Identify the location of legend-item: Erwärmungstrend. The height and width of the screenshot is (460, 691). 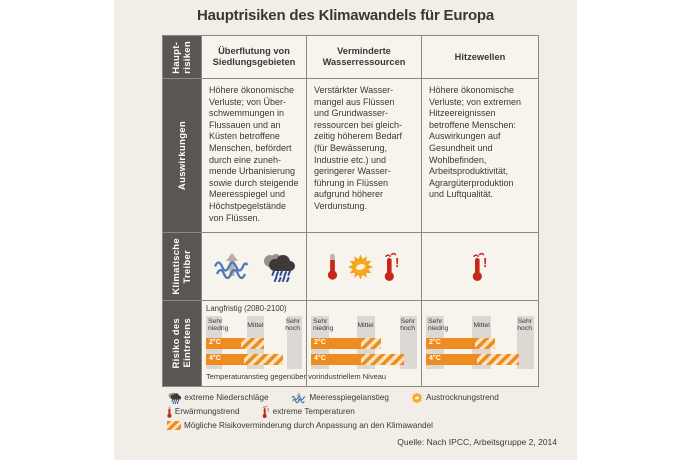
(203, 411).